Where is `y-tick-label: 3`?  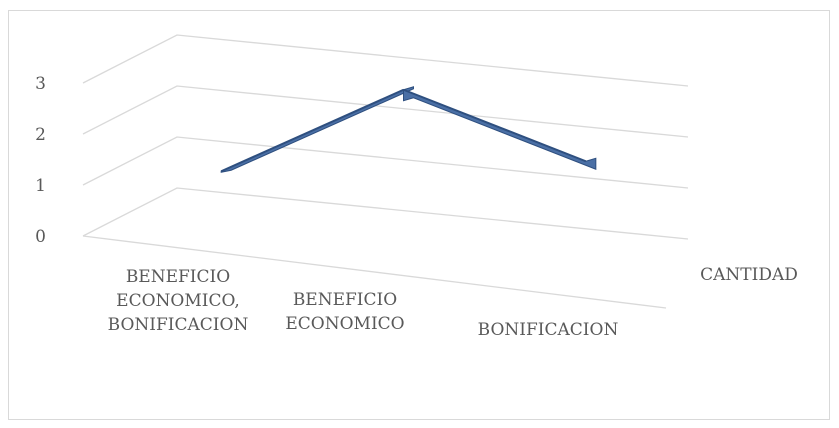
y-tick-label: 3 is located at coordinates (40, 84).